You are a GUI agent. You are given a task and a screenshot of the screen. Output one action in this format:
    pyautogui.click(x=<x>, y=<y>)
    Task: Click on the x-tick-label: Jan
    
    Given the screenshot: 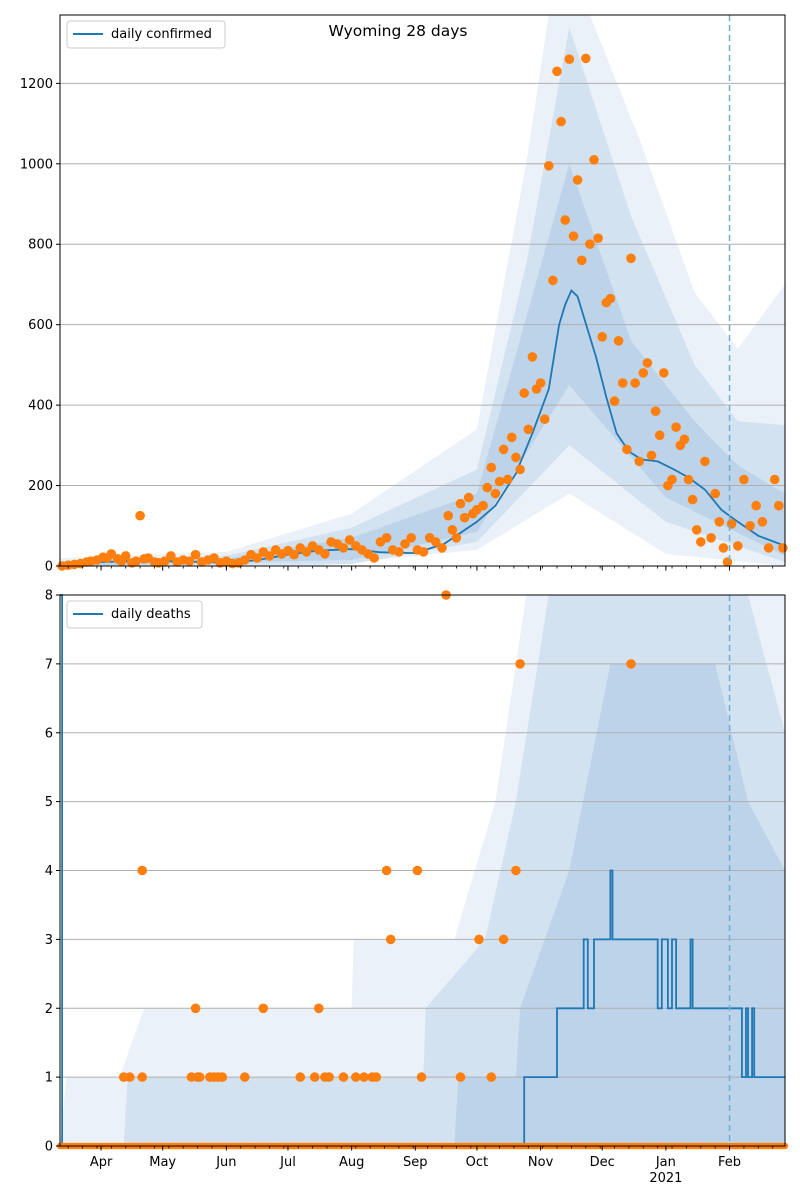 What is the action you would take?
    pyautogui.click(x=665, y=1162)
    